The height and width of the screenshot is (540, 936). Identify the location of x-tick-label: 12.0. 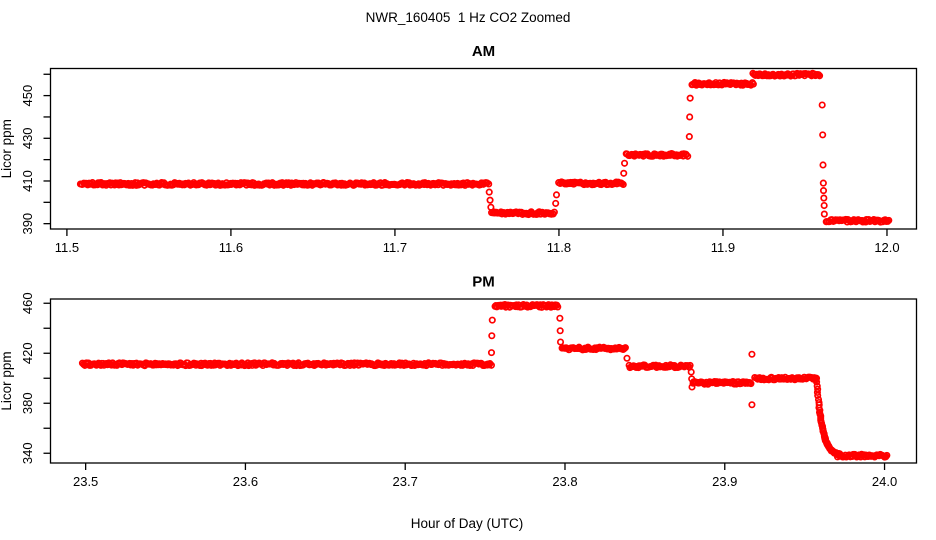
(886, 247).